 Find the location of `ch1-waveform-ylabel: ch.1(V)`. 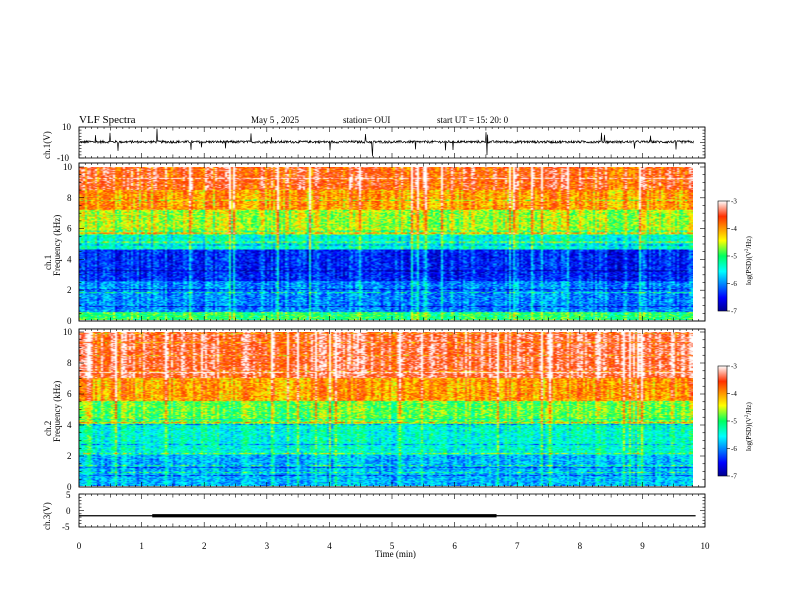

ch1-waveform-ylabel: ch.1(V) is located at coordinates (47, 145).